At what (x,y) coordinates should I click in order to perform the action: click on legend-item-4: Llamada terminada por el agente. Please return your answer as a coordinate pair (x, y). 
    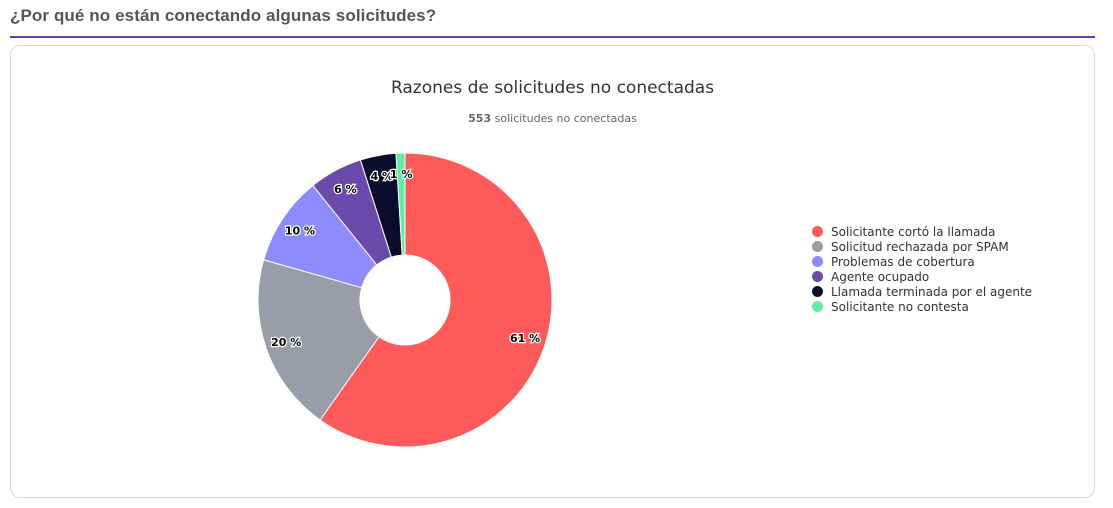
    Looking at the image, I should click on (922, 291).